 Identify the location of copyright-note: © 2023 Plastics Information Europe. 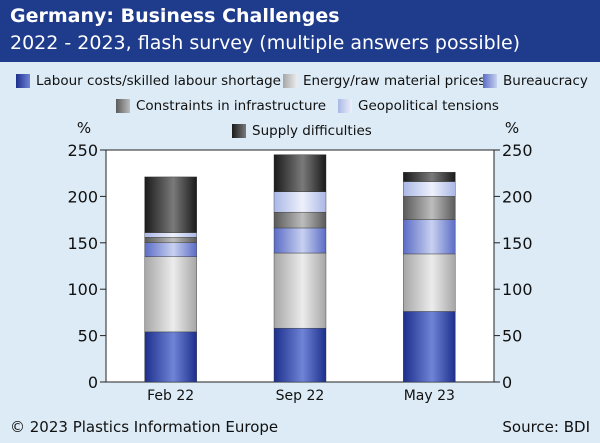
(144, 427).